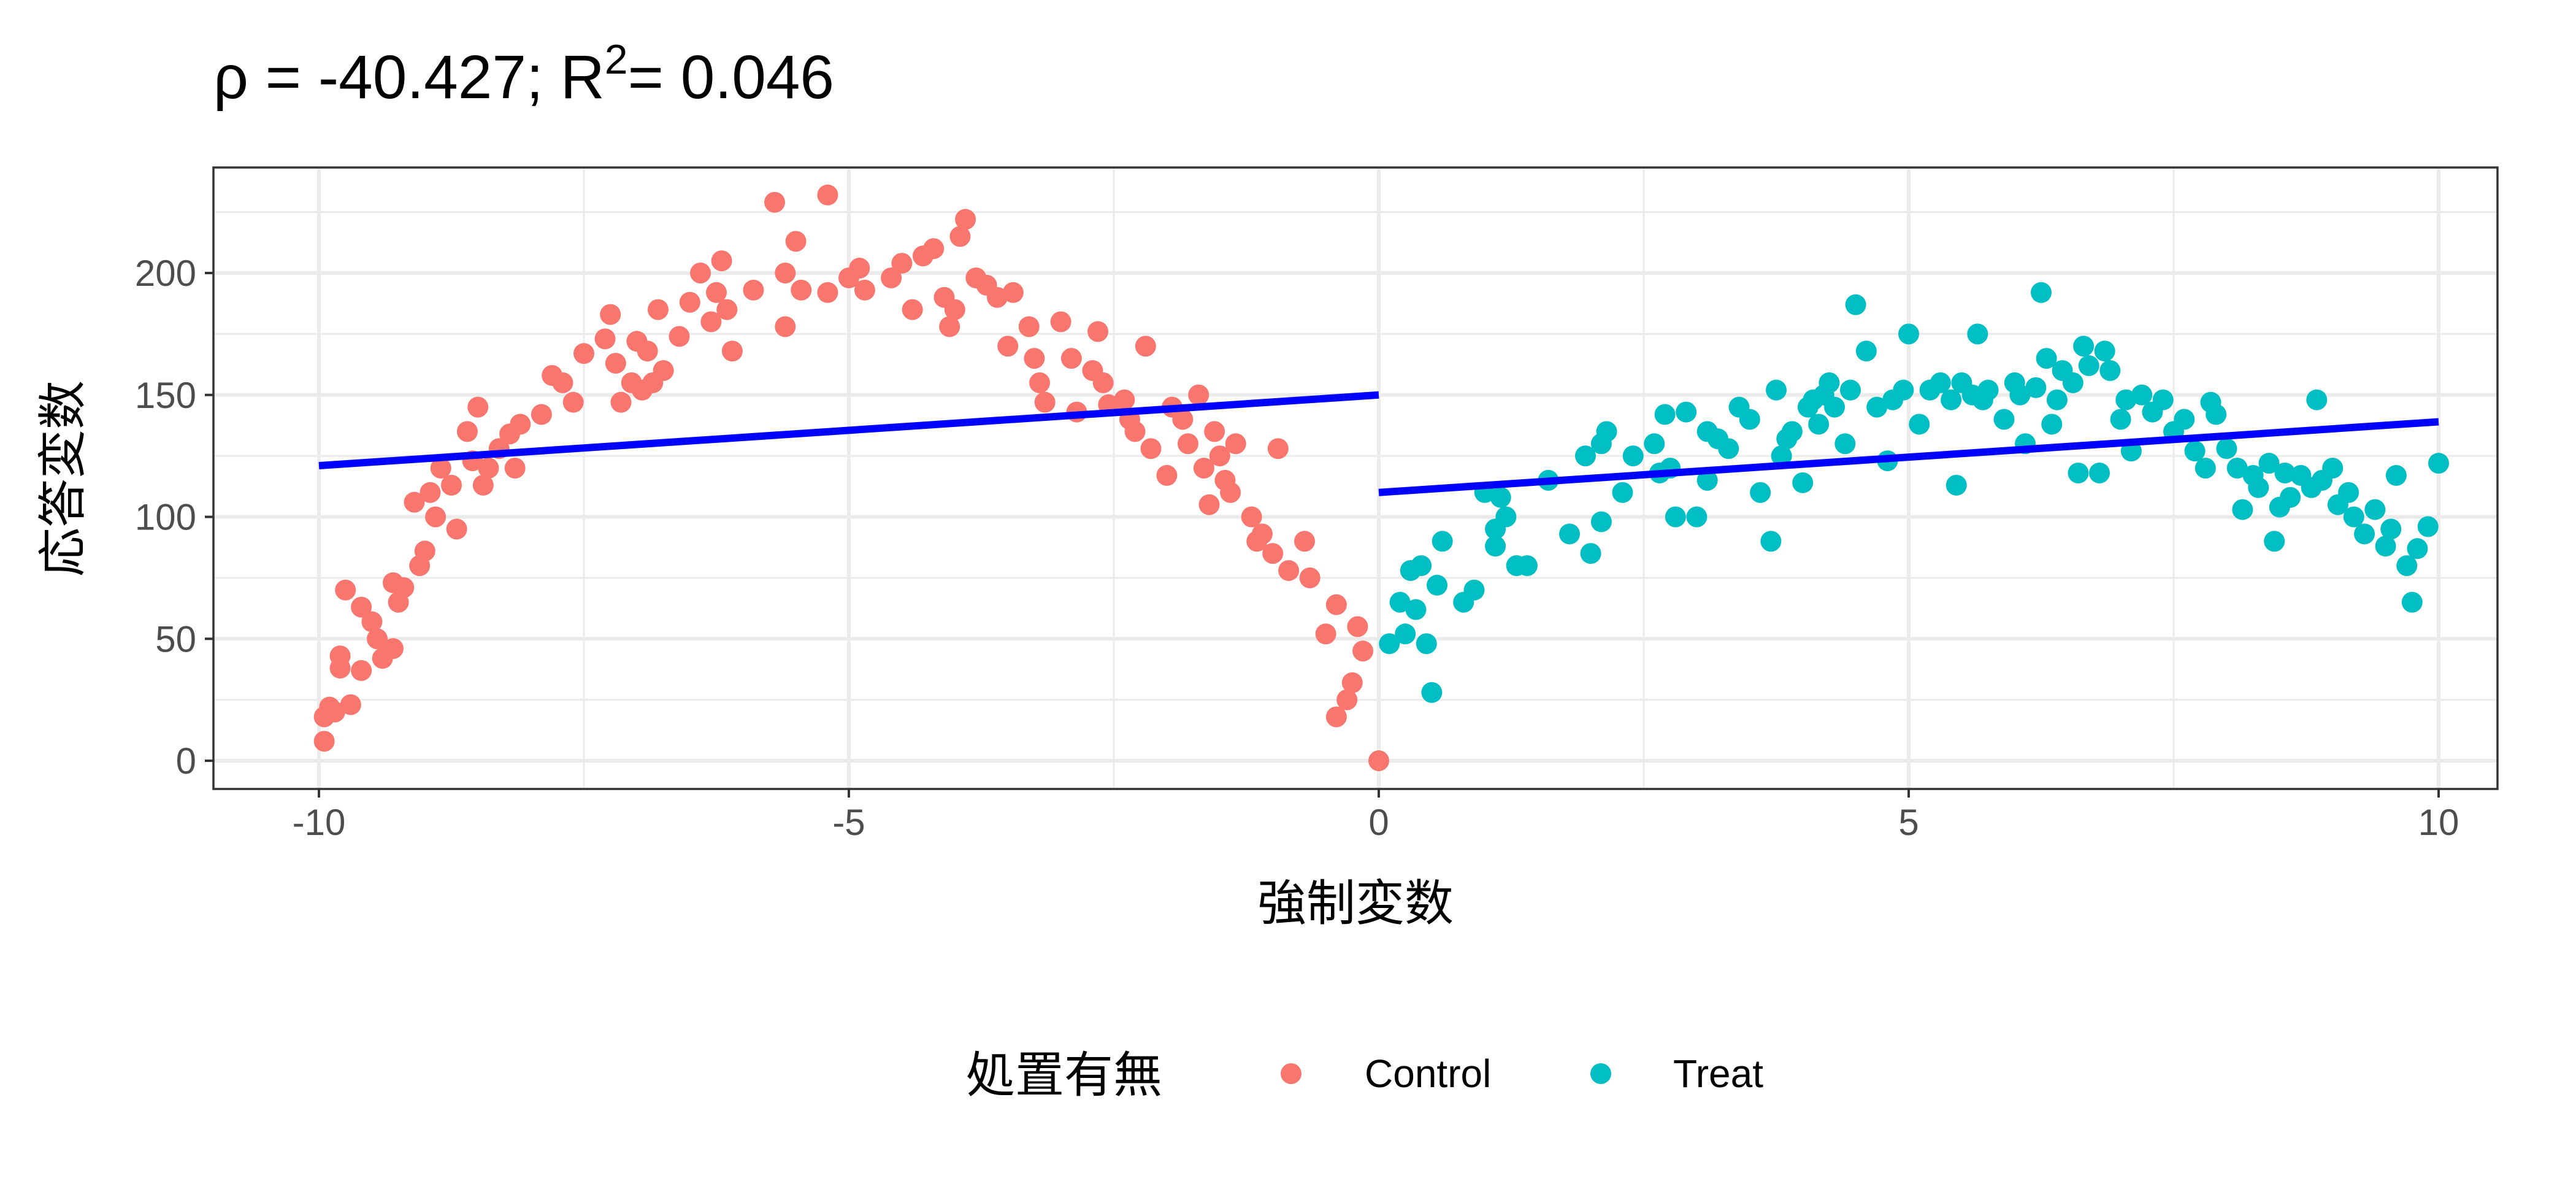 The height and width of the screenshot is (1181, 2576). Describe the element at coordinates (848, 823) in the screenshot. I see `x-tick-label: -5` at that location.